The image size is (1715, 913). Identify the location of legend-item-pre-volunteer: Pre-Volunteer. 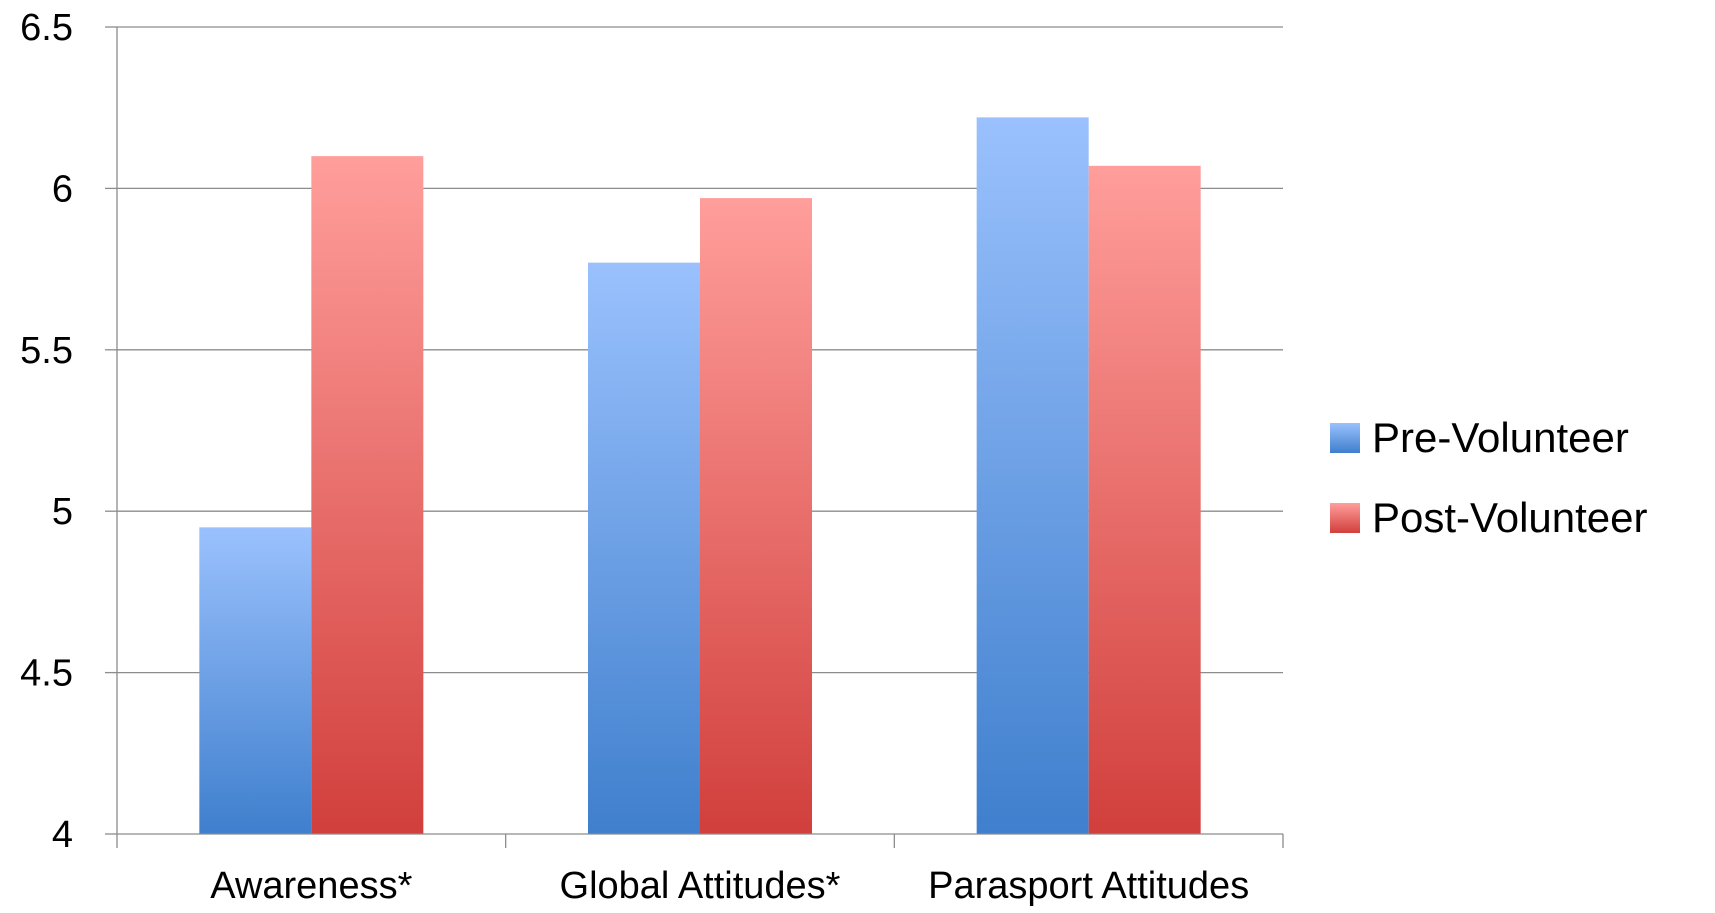
(1489, 438).